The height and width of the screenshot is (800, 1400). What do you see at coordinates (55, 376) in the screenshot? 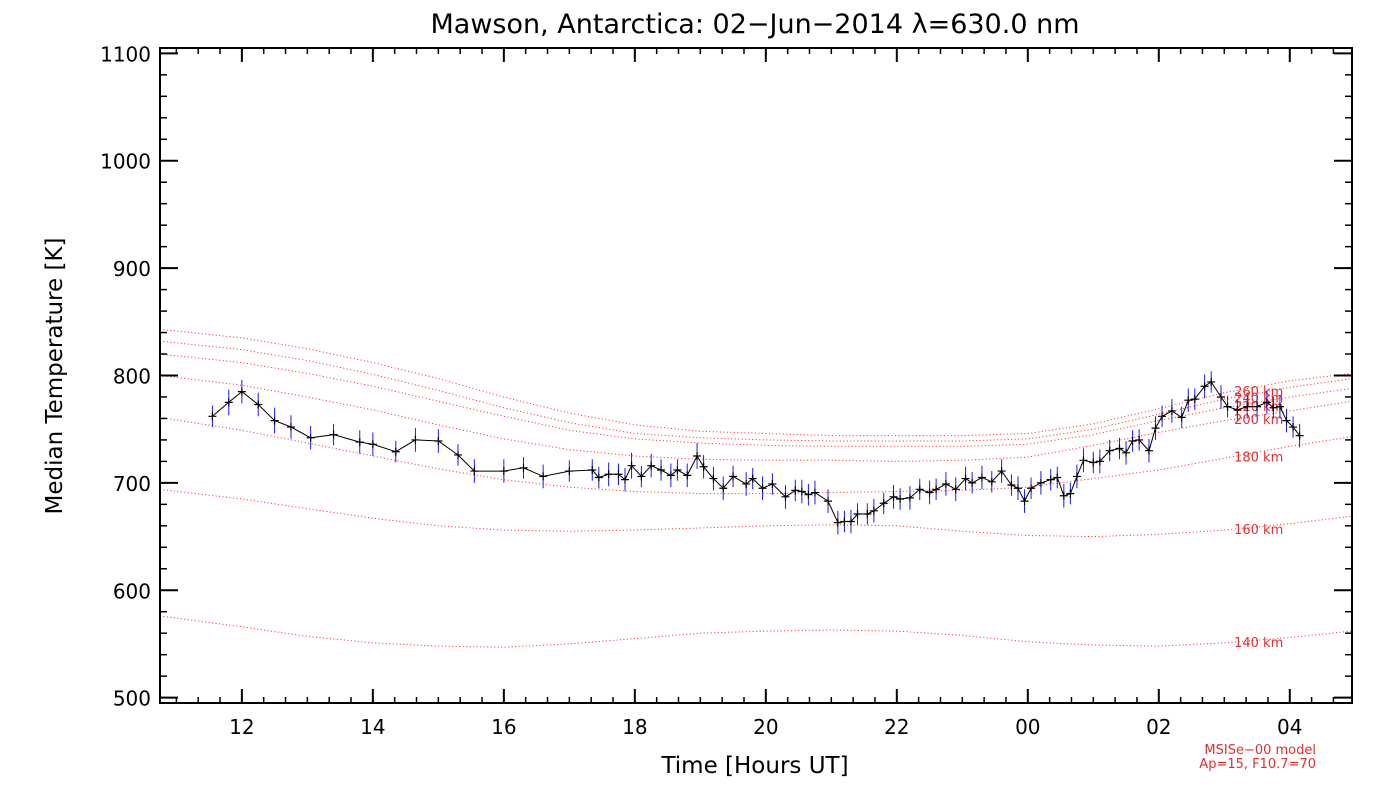
I see `y-axis-label: Median Temperature [K]` at bounding box center [55, 376].